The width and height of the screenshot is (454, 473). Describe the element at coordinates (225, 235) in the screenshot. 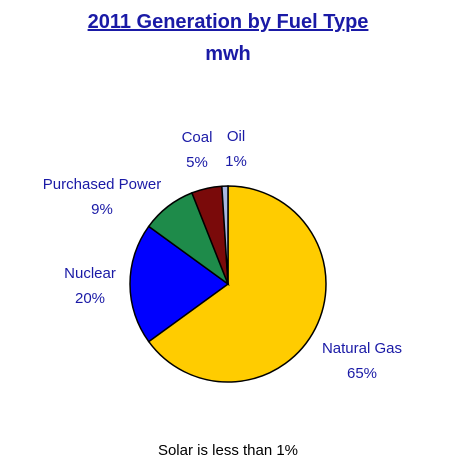

I see `pie-slice-oil` at that location.